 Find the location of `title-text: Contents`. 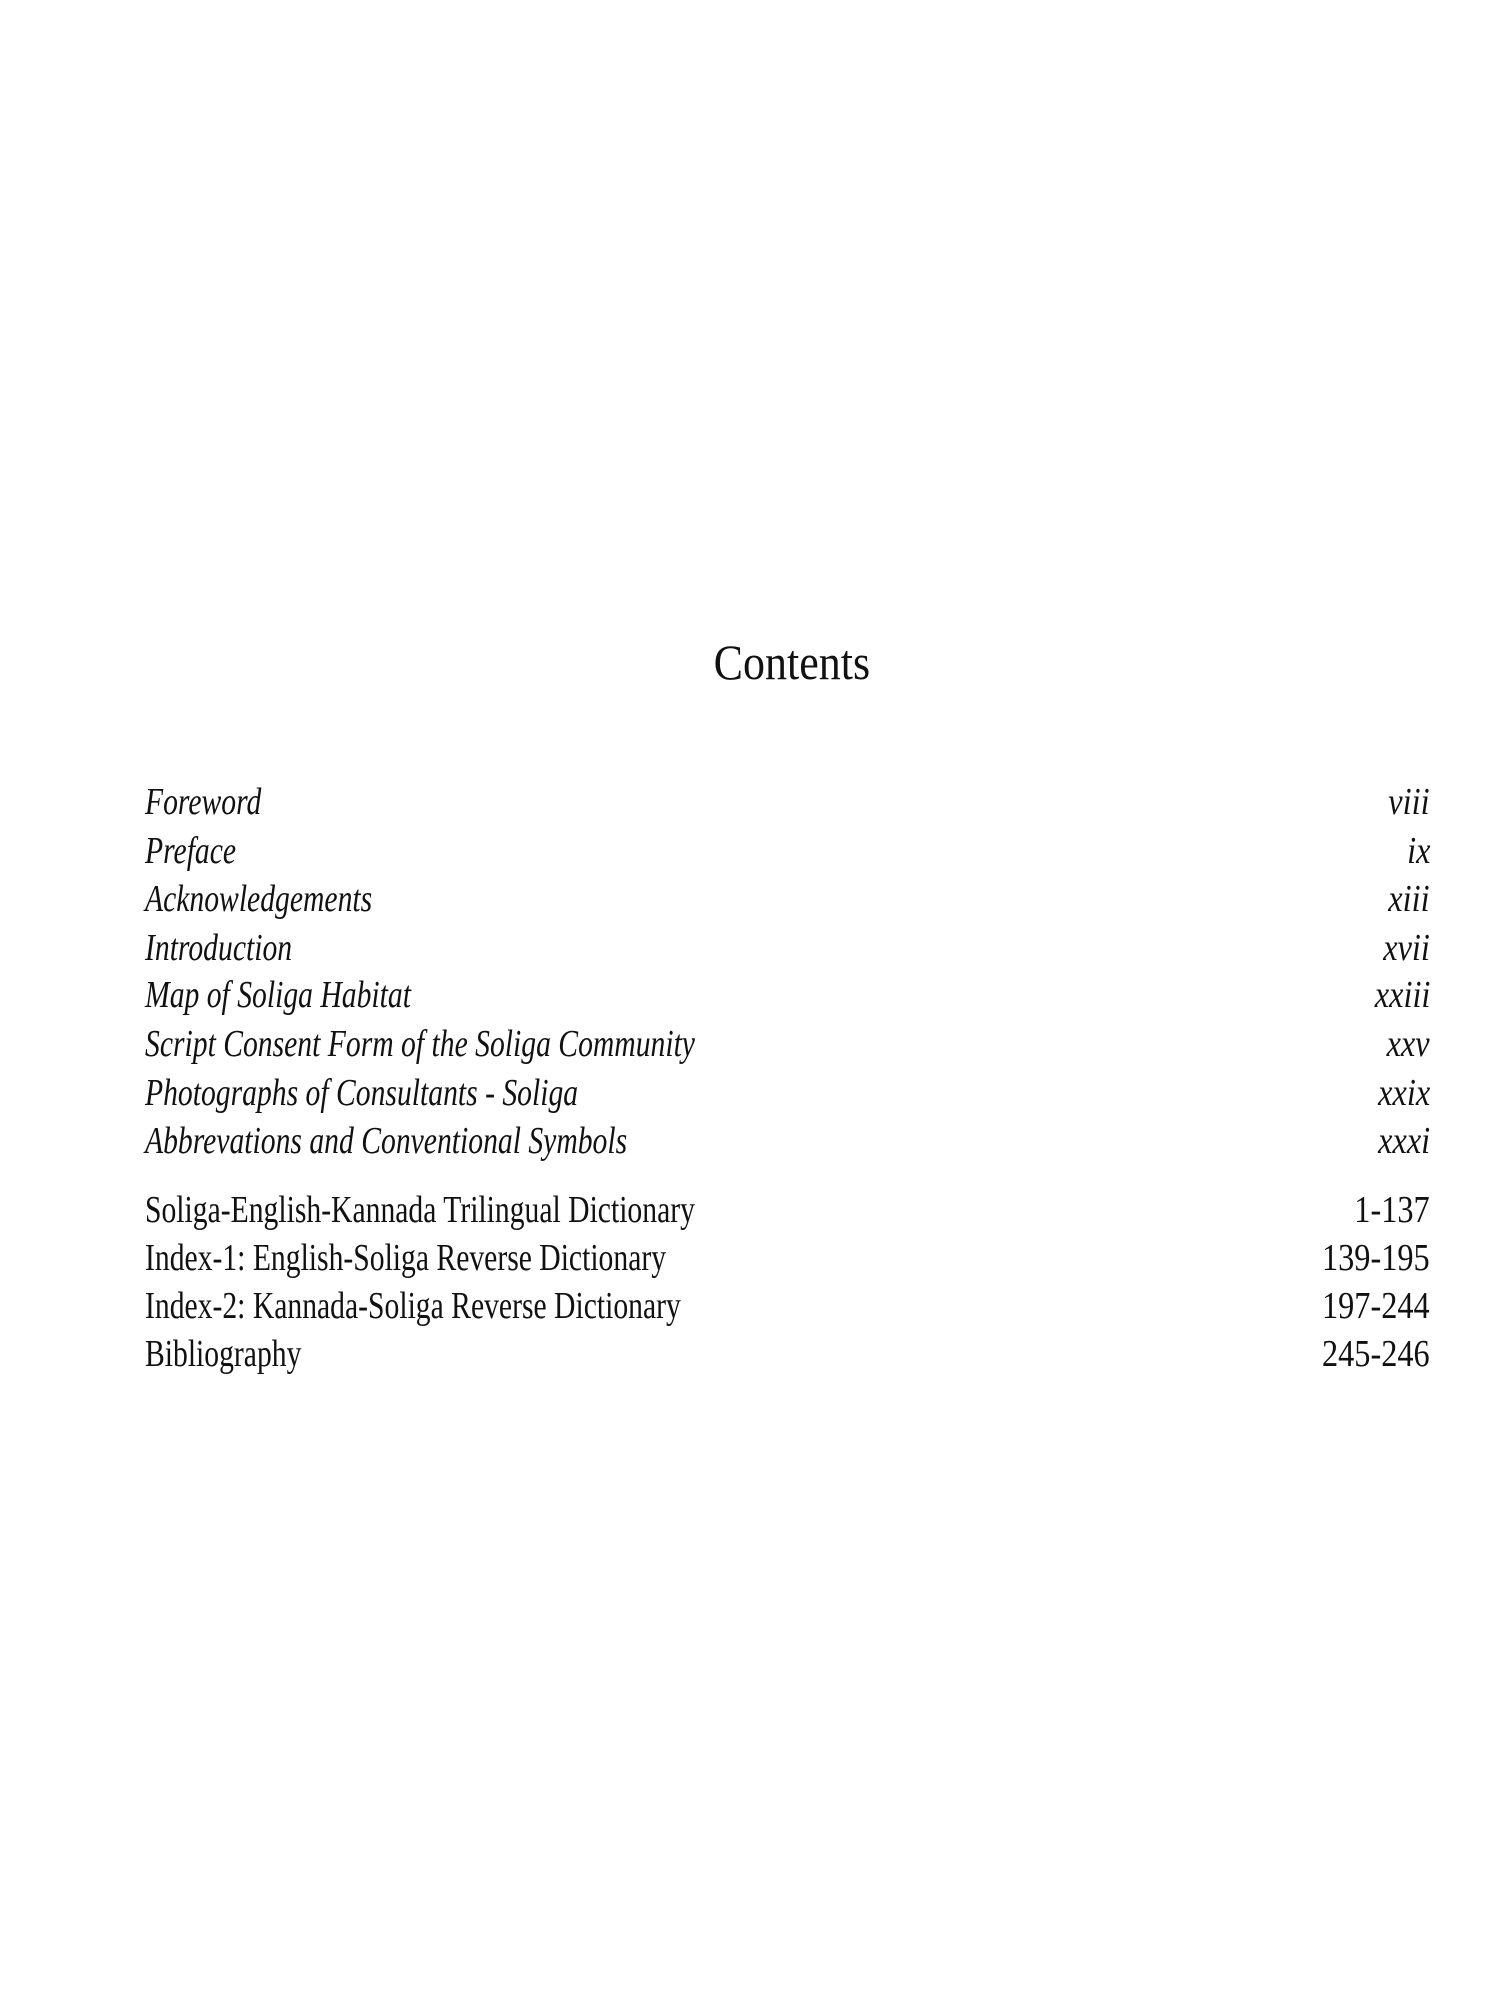

title-text: Contents is located at coordinates (792, 662).